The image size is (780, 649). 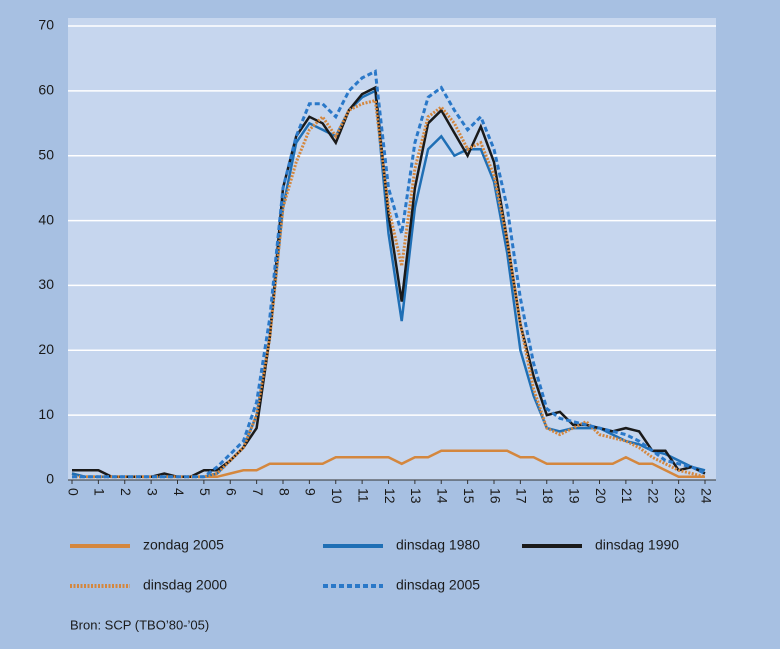 I want to click on y-tick-label: 50, so click(x=46, y=154).